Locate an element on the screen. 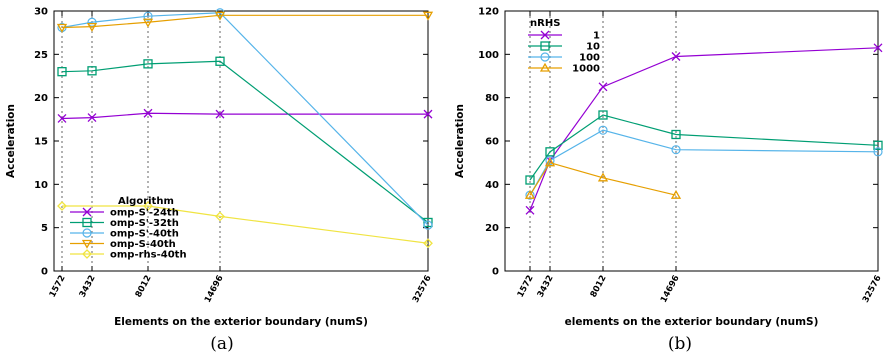  legend-label: 100 is located at coordinates (589, 58).